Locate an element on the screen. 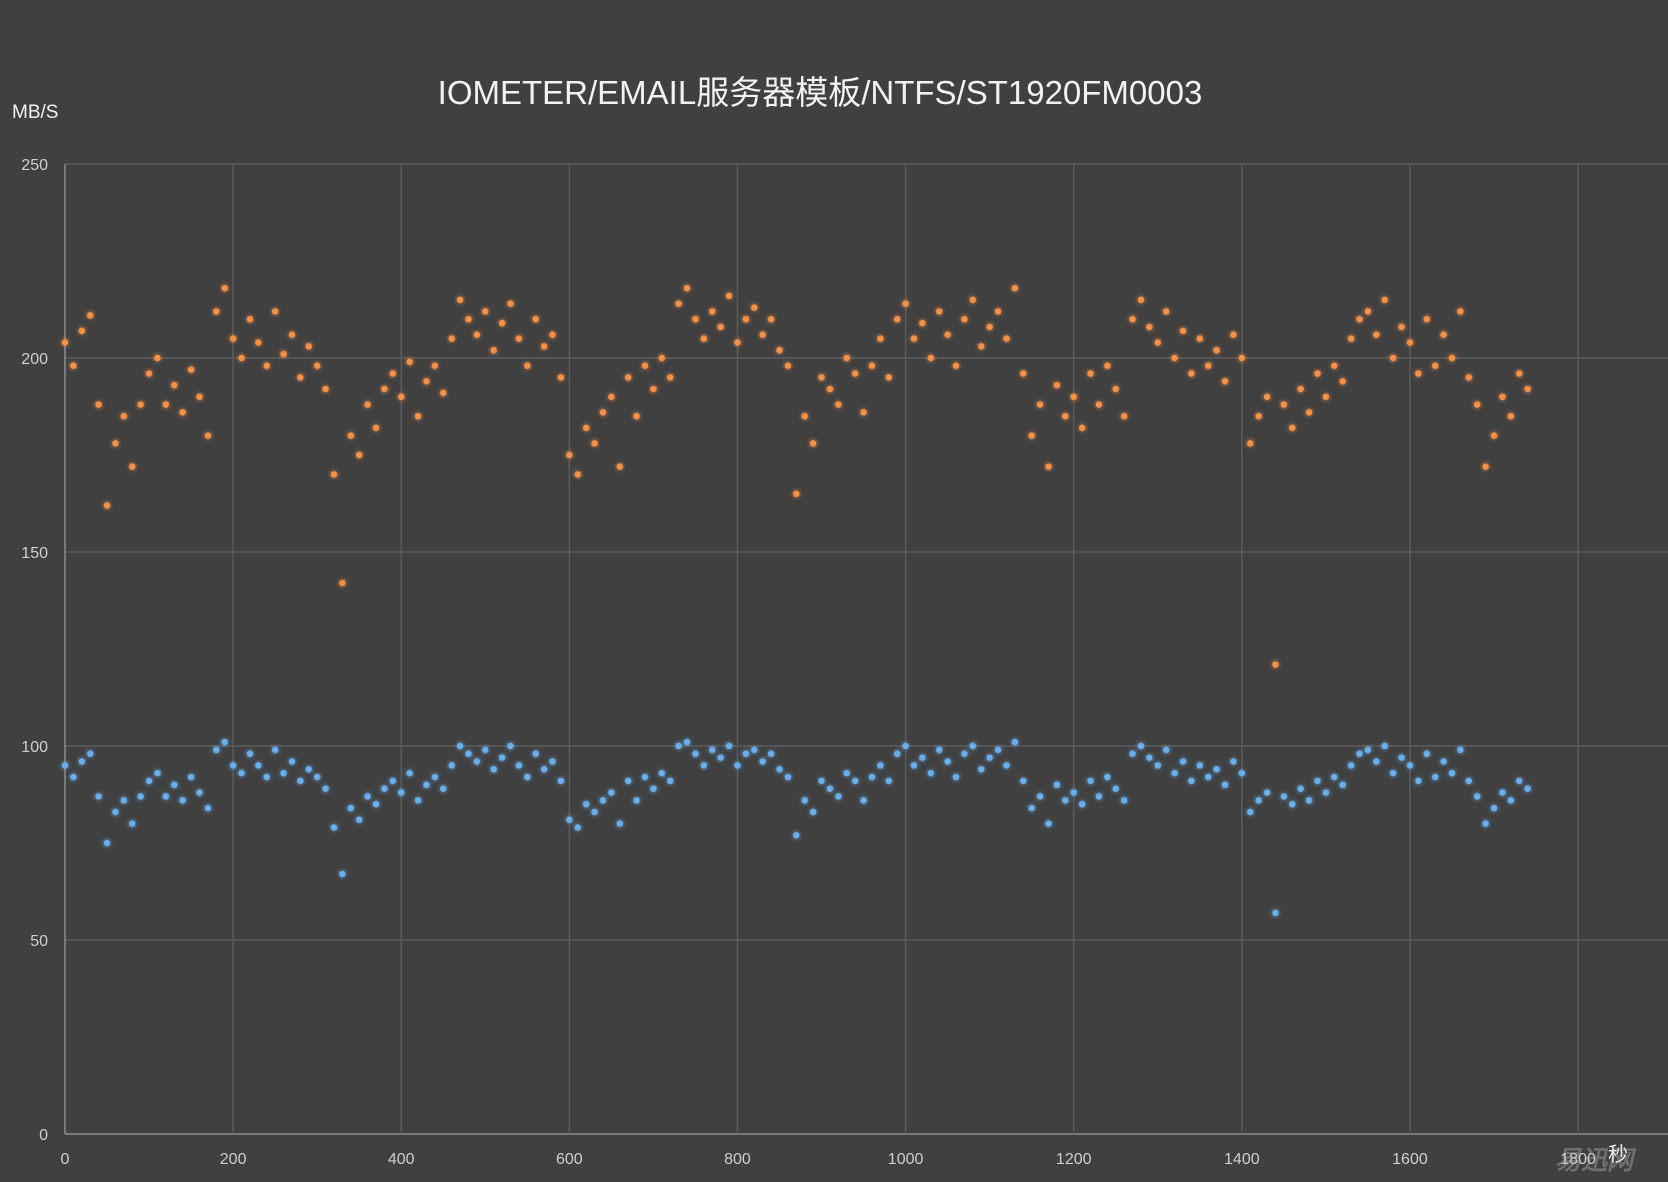 Image resolution: width=1668 pixels, height=1182 pixels. x-tick-label: 1200 is located at coordinates (1074, 1159).